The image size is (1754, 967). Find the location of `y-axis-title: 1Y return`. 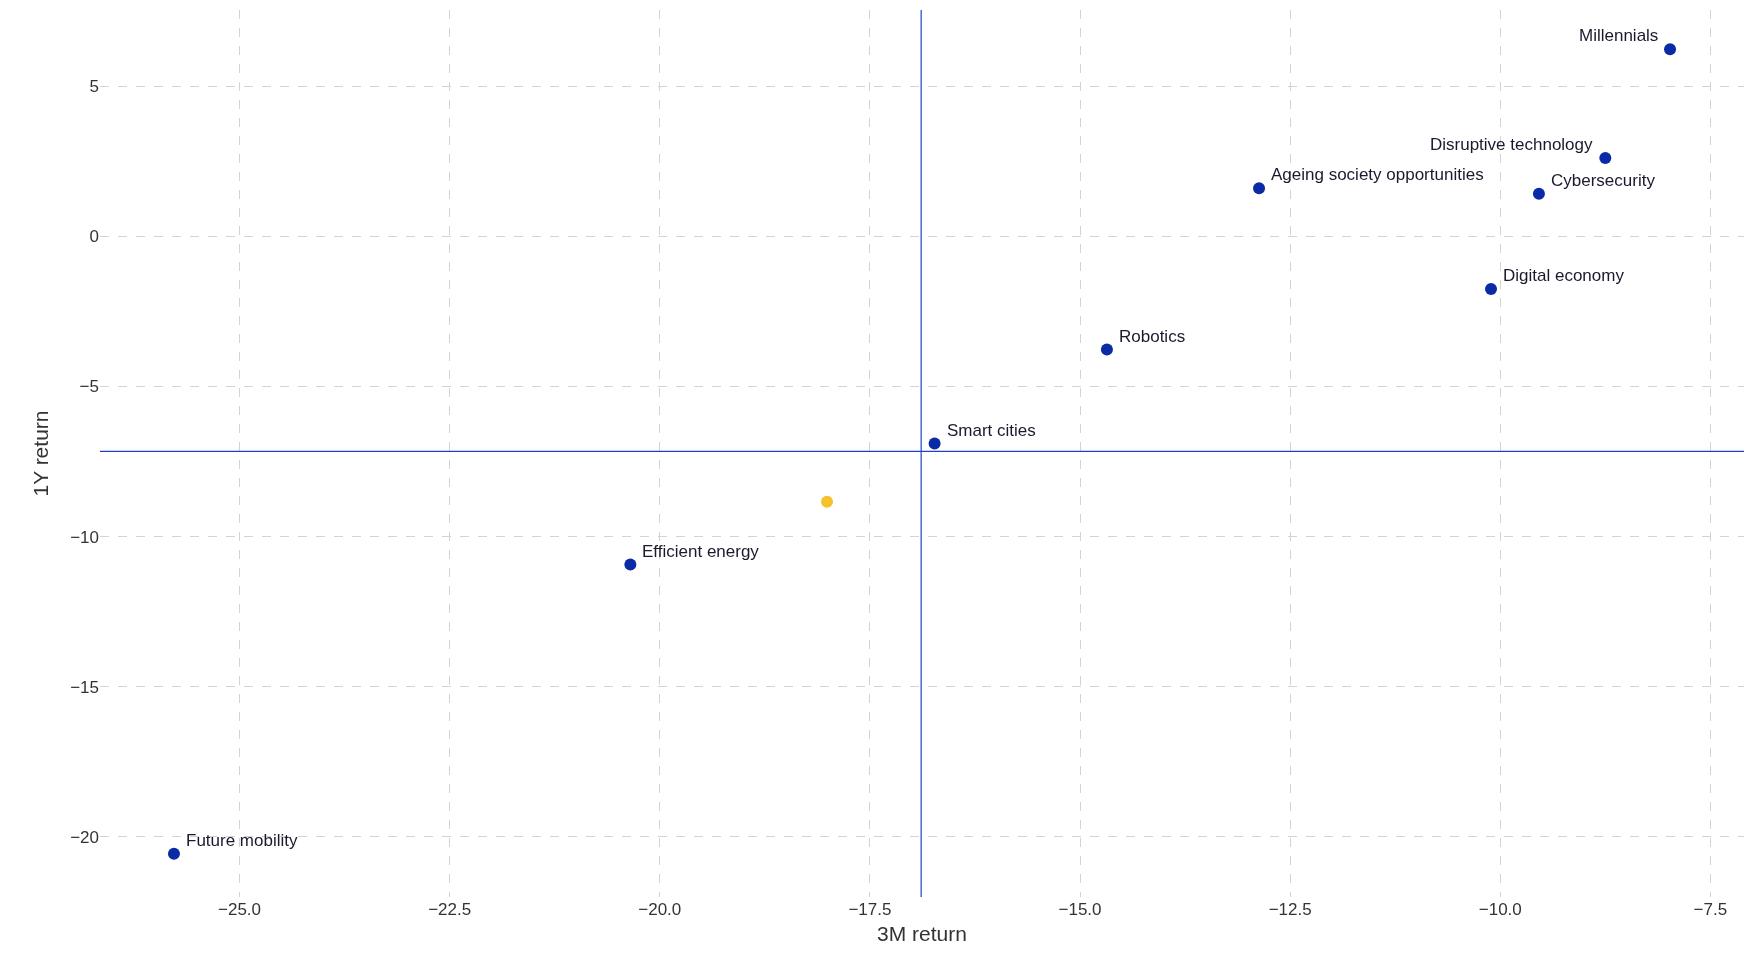

y-axis-title: 1Y return is located at coordinates (41, 453).